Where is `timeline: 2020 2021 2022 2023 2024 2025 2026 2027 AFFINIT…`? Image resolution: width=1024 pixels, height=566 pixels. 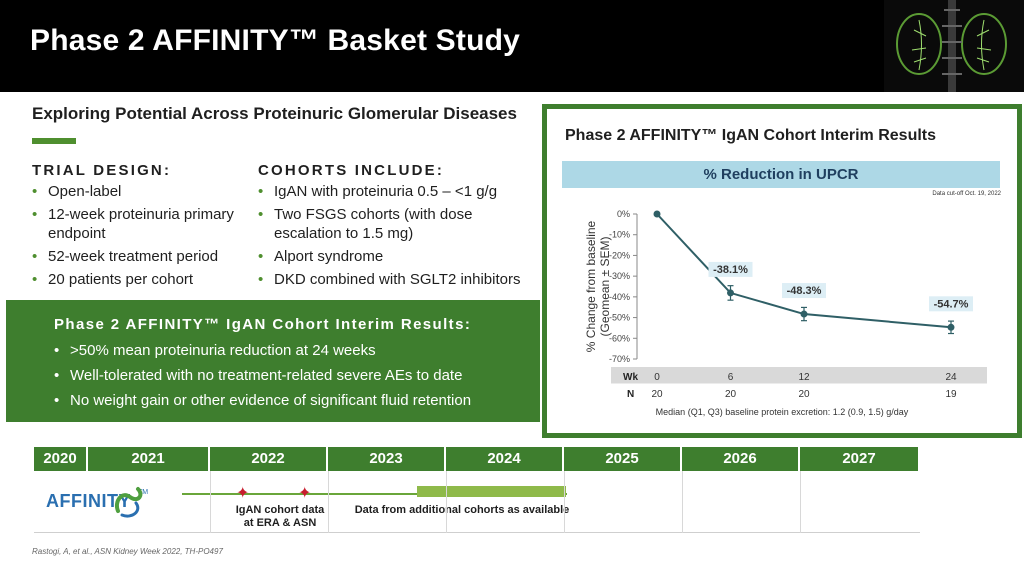 timeline: 2020 2021 2022 2023 2024 2025 2026 2027 AFFINIT… is located at coordinates (477, 491).